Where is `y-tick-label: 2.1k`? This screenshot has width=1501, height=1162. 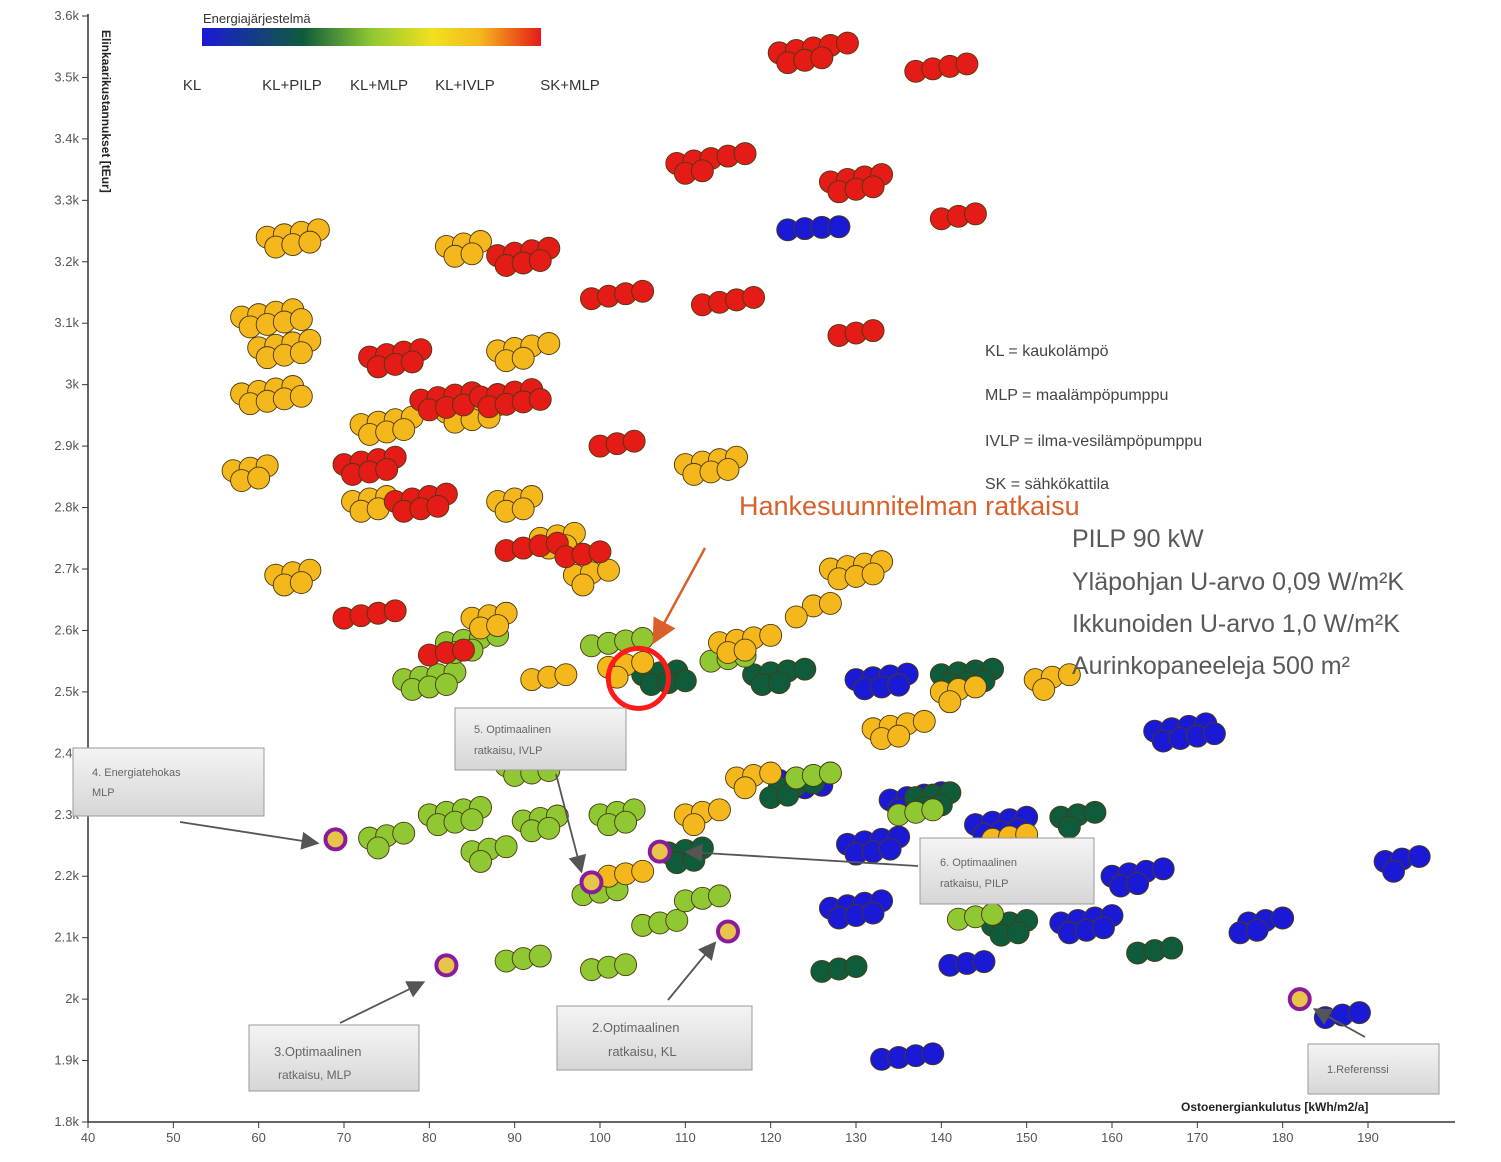
y-tick-label: 2.1k is located at coordinates (66, 937).